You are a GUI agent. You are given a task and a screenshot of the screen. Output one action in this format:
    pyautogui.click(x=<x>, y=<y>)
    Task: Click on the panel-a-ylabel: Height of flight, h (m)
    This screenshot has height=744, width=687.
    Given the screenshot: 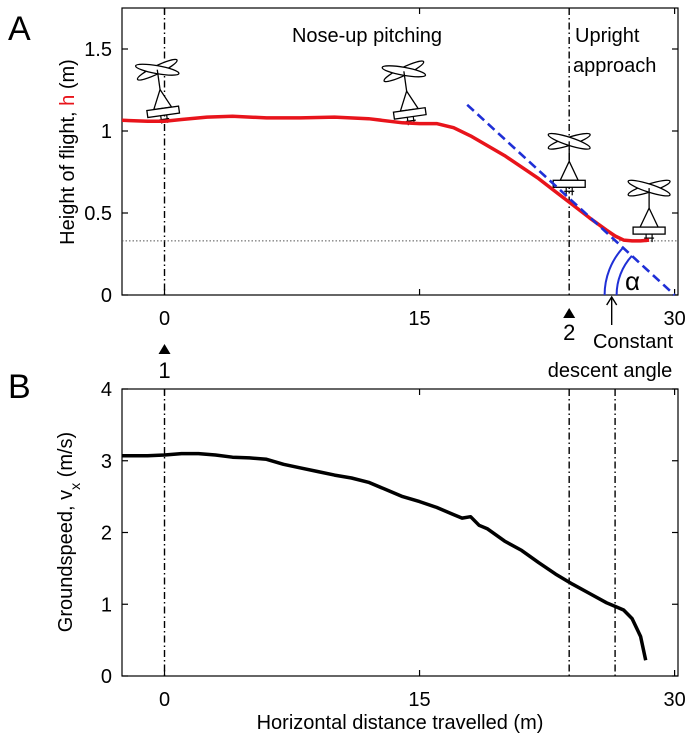 What is the action you would take?
    pyautogui.click(x=68, y=152)
    